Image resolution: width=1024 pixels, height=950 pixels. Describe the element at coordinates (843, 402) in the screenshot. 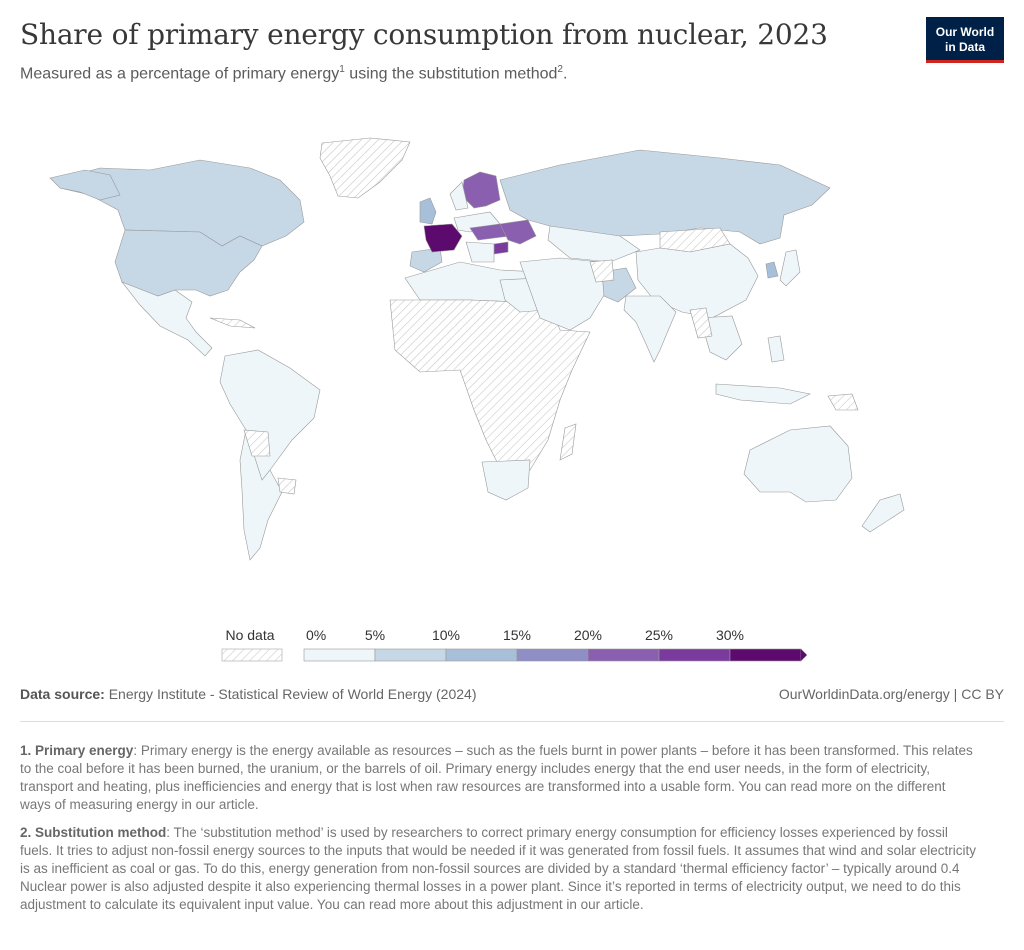

I see `region-papua-new-guinea` at that location.